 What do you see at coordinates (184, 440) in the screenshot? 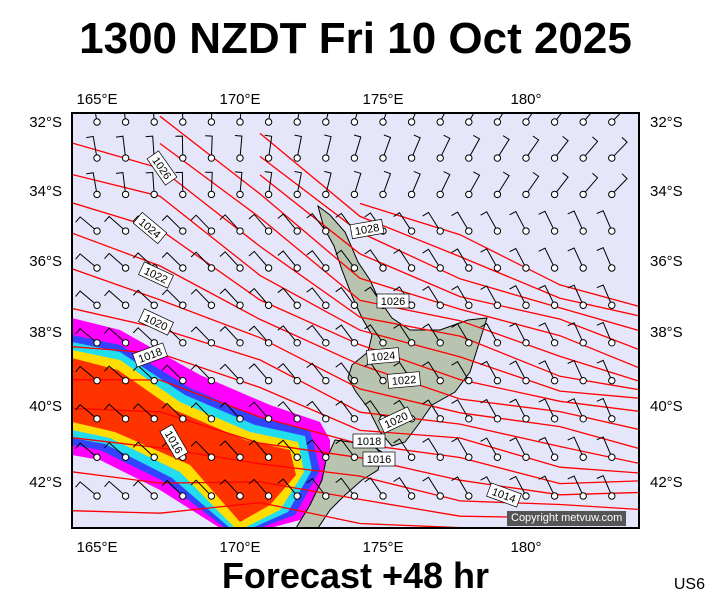
I see `rain-band-red` at bounding box center [184, 440].